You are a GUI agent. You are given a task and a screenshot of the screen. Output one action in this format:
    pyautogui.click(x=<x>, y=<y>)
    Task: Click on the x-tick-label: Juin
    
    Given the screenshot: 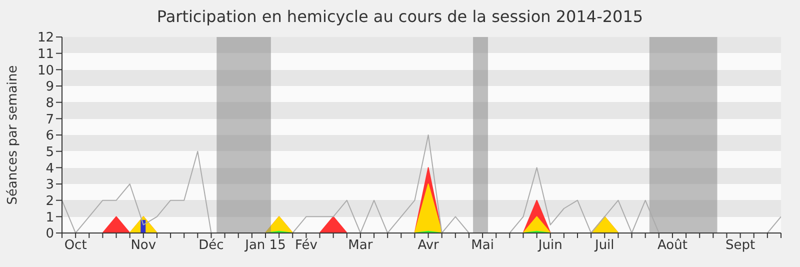 What is the action you would take?
    pyautogui.click(x=549, y=246)
    